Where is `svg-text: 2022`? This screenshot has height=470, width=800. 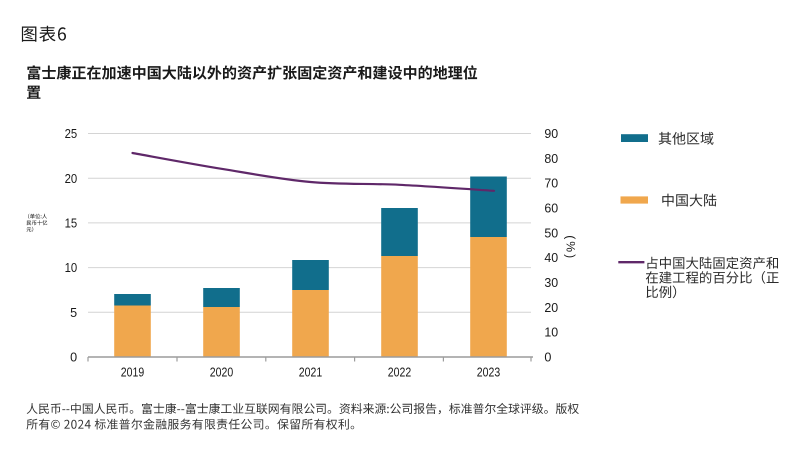 svg-text: 2022 is located at coordinates (399, 371).